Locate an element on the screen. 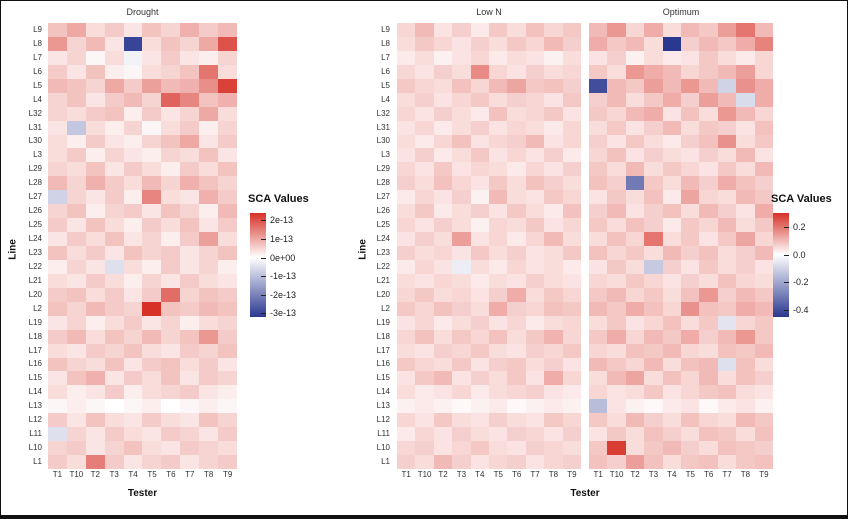  row-label: L16 is located at coordinates (35, 364).